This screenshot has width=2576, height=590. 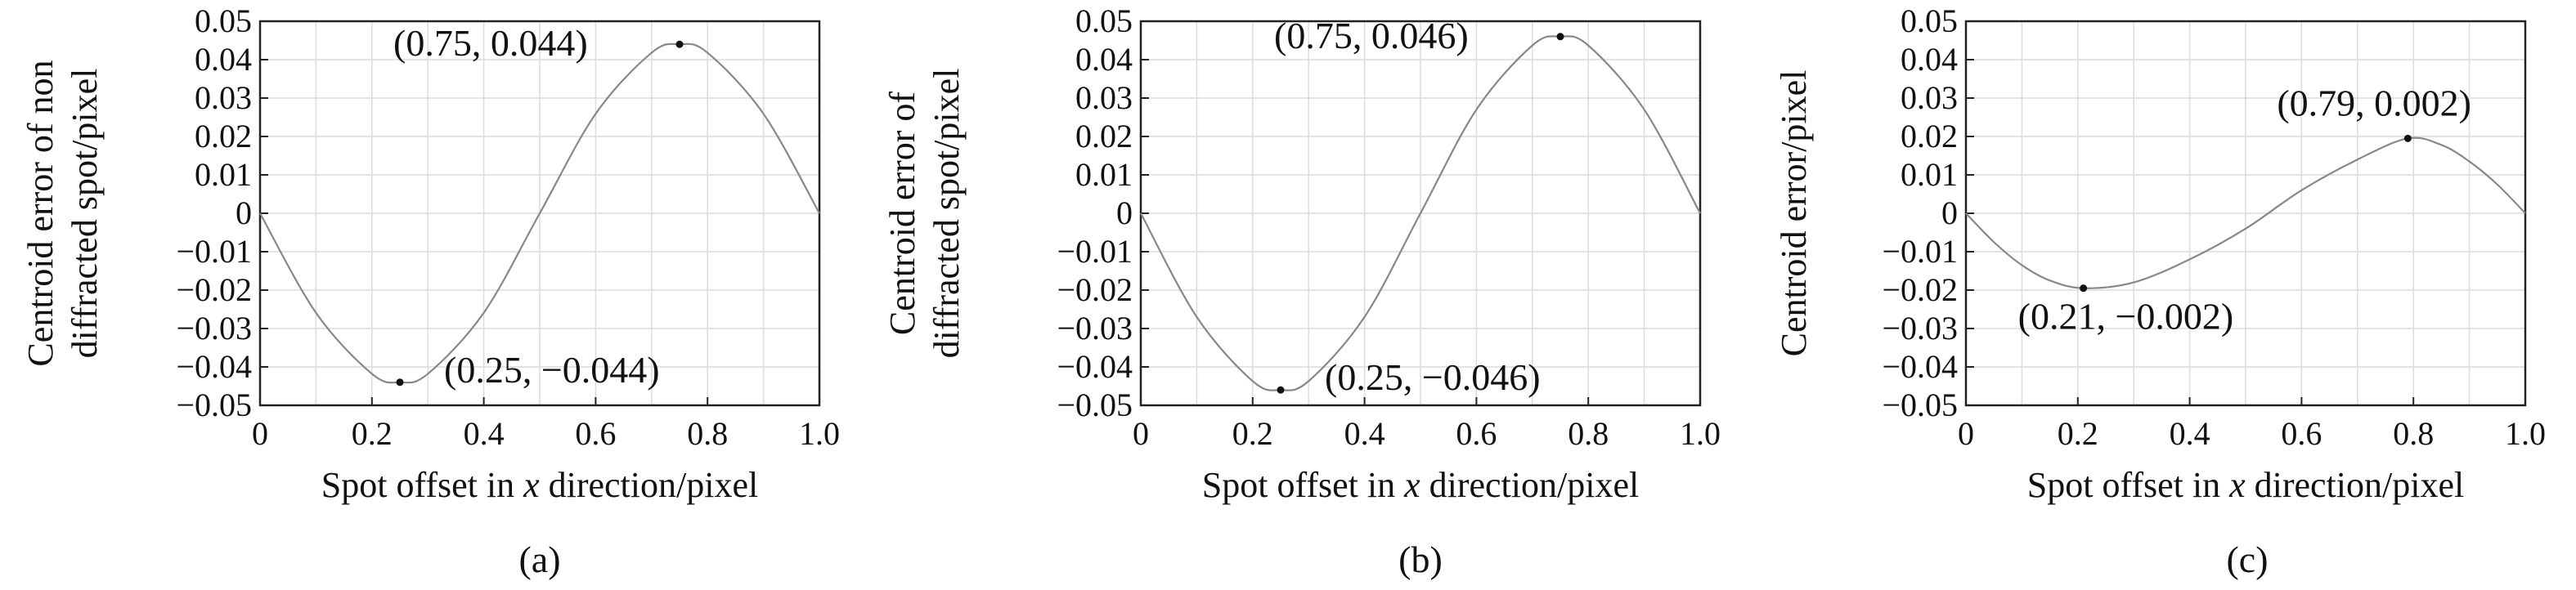 I want to click on y-axis-title: Centroid error/pixel, so click(x=1794, y=213).